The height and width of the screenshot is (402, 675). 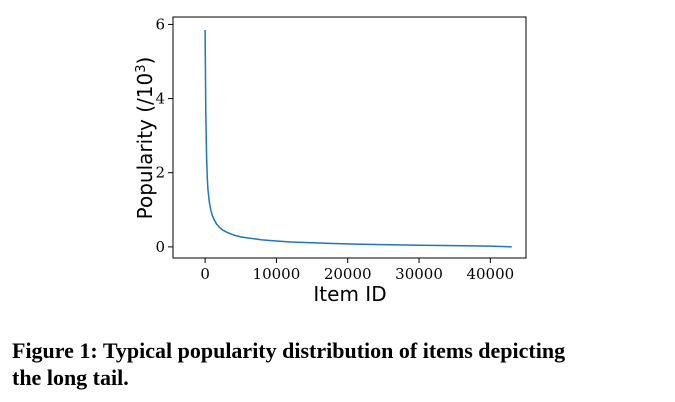 What do you see at coordinates (145, 169) in the screenshot?
I see `y-axis-title-text: Popularity` at bounding box center [145, 169].